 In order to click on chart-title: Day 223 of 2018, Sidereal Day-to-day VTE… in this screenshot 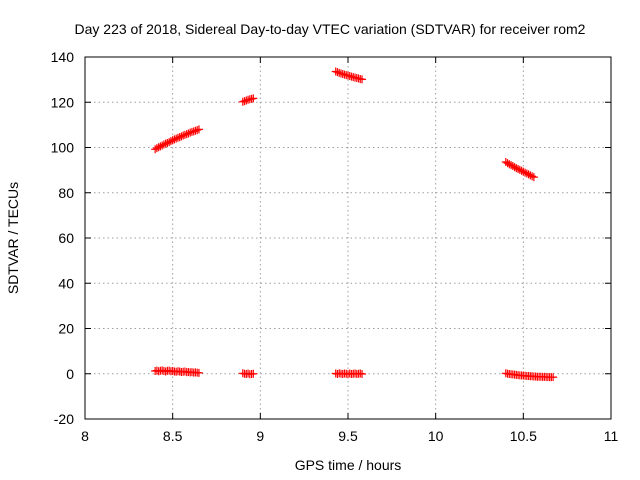, I will do `click(330, 29)`.